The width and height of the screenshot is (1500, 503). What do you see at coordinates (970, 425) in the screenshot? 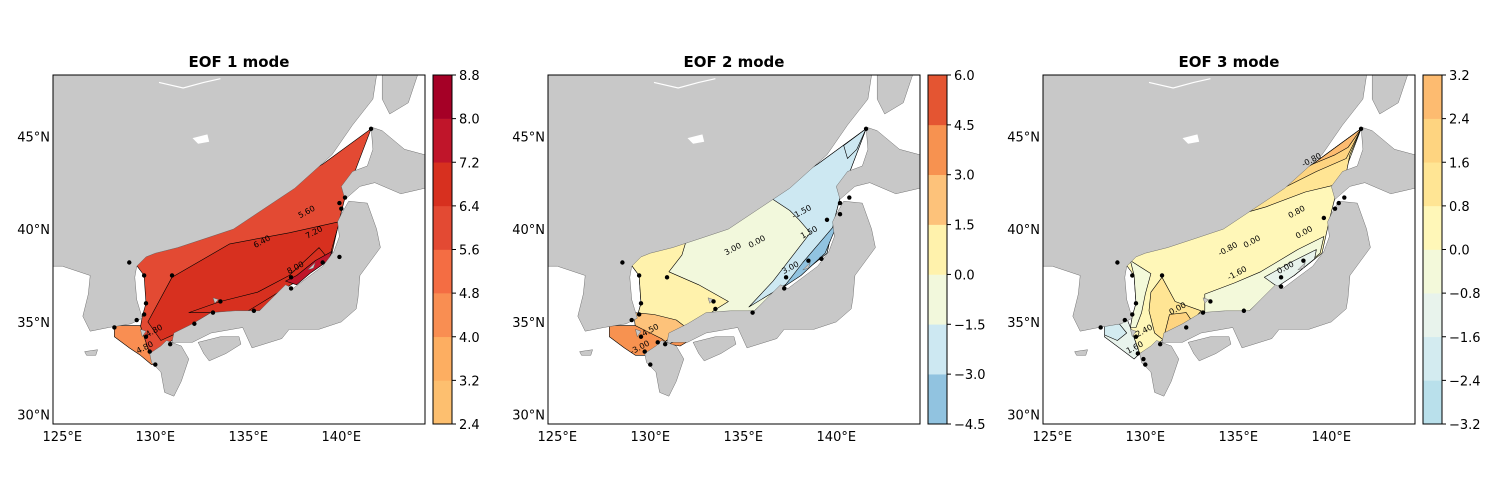
I see `colorbar-tick-label: −4.5` at bounding box center [970, 425].